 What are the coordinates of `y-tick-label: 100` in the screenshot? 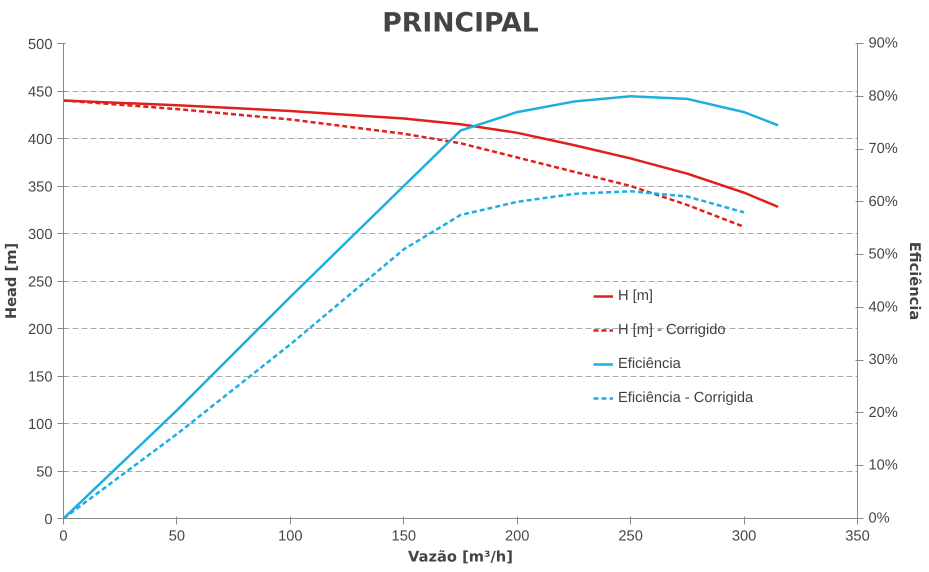 It's located at (40, 425).